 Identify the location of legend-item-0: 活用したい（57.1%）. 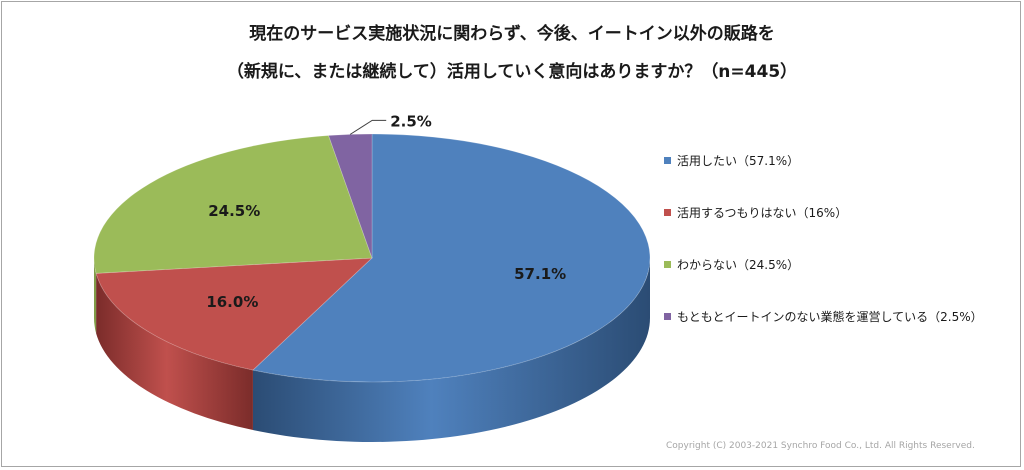
(731, 160).